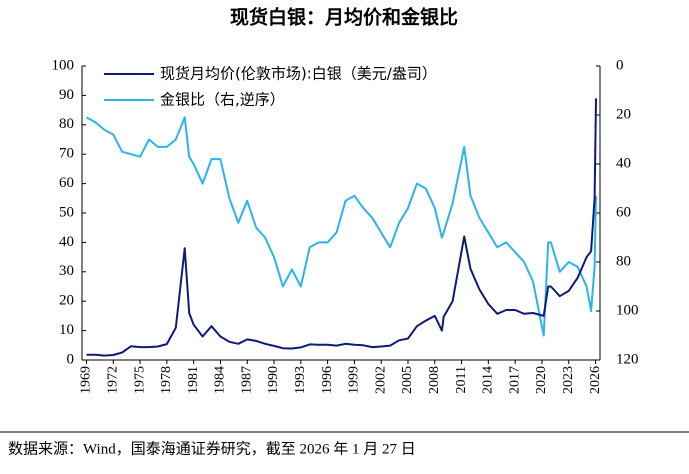  I want to click on x-tick-label: 1984, so click(220, 380).